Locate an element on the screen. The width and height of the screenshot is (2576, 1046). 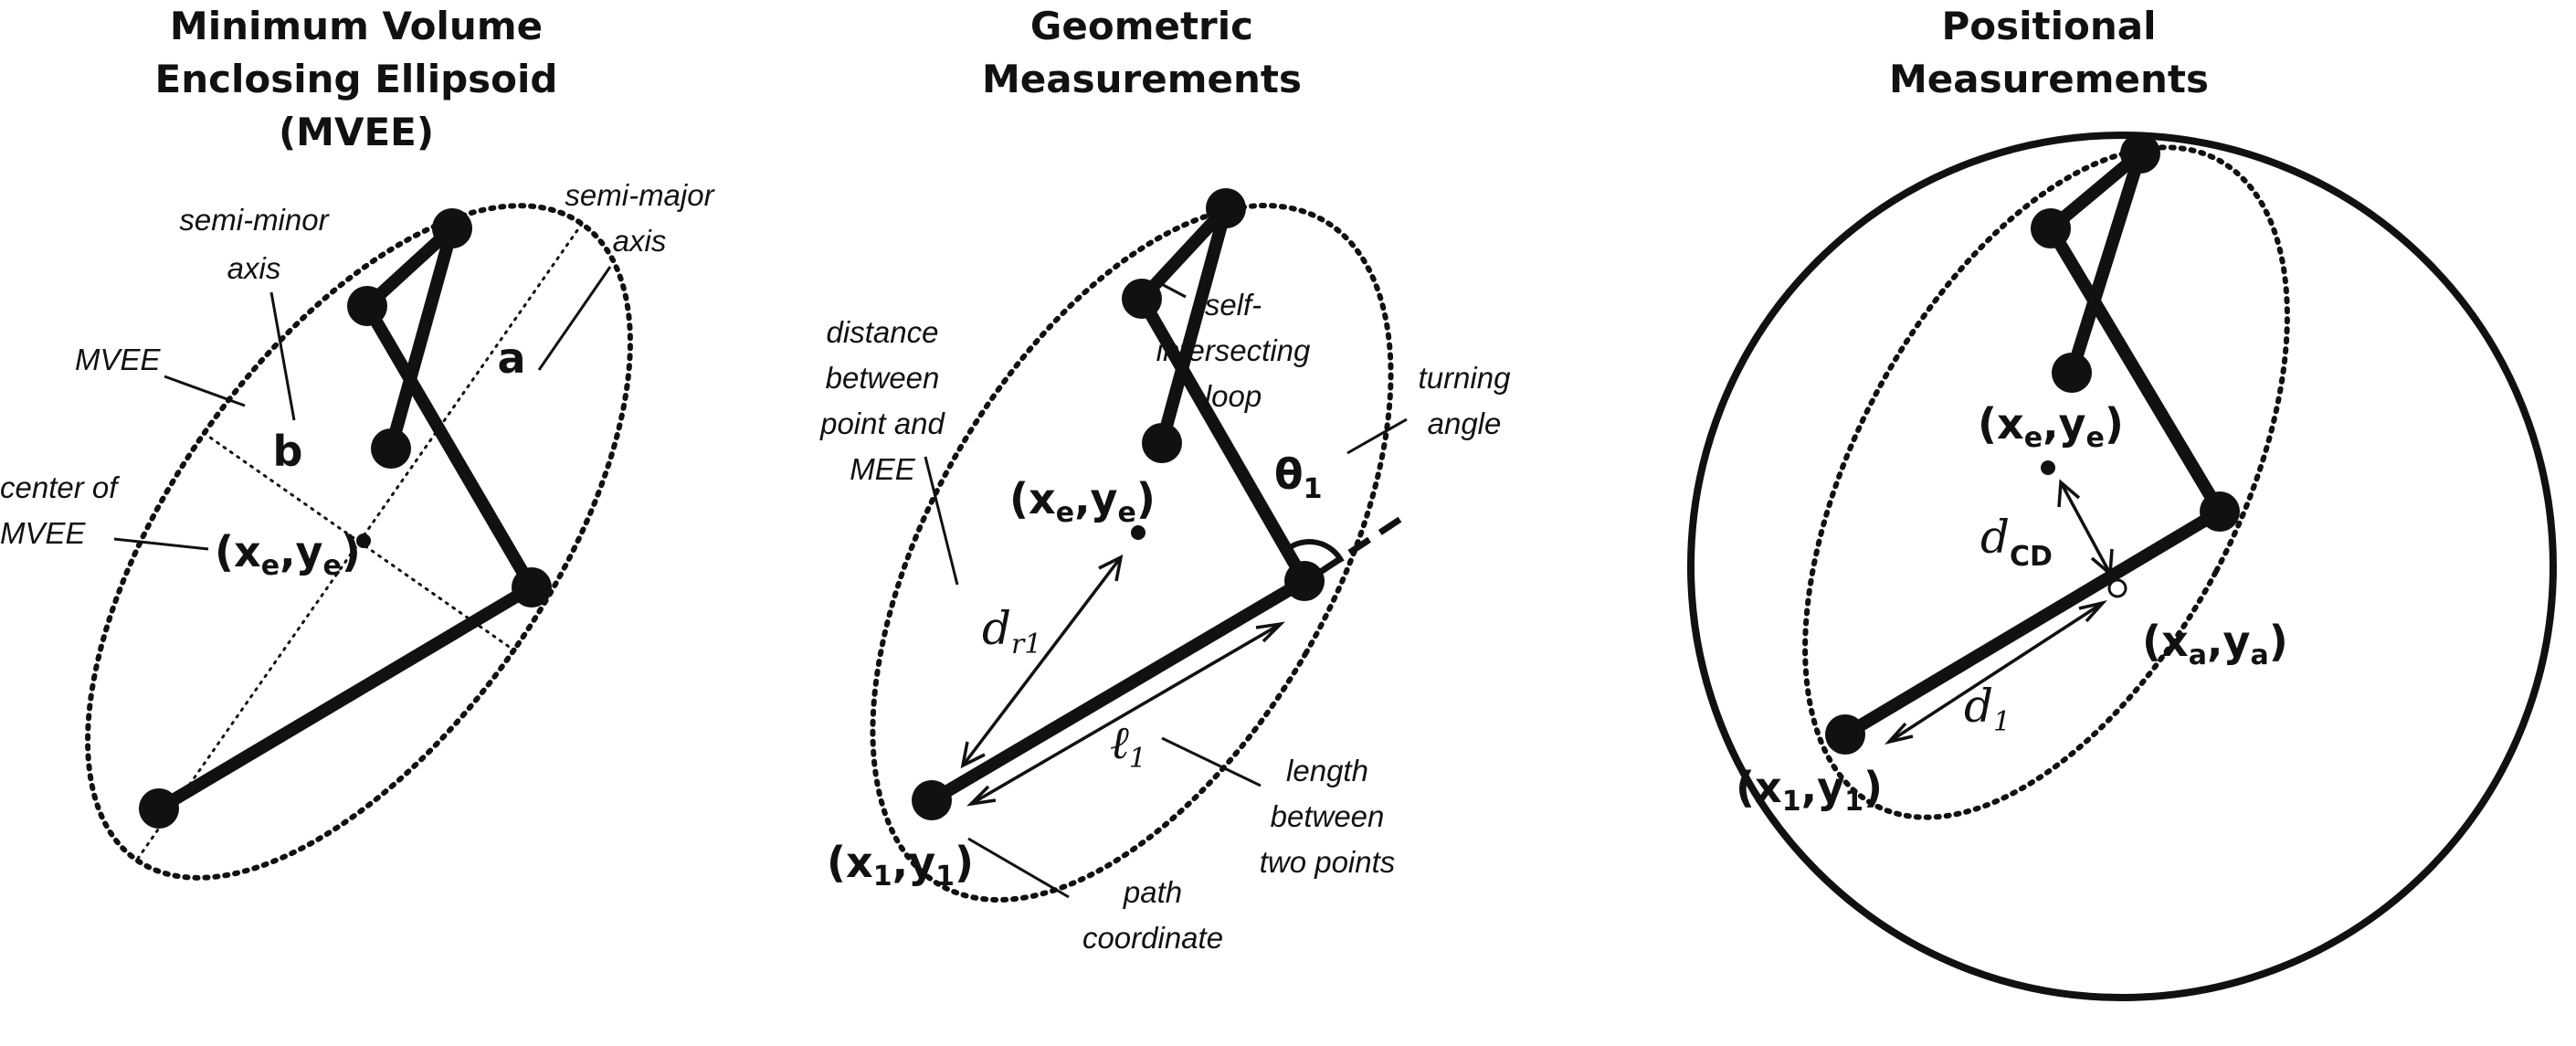
panel-1-title-line-3: (MVEE) is located at coordinates (356, 132).